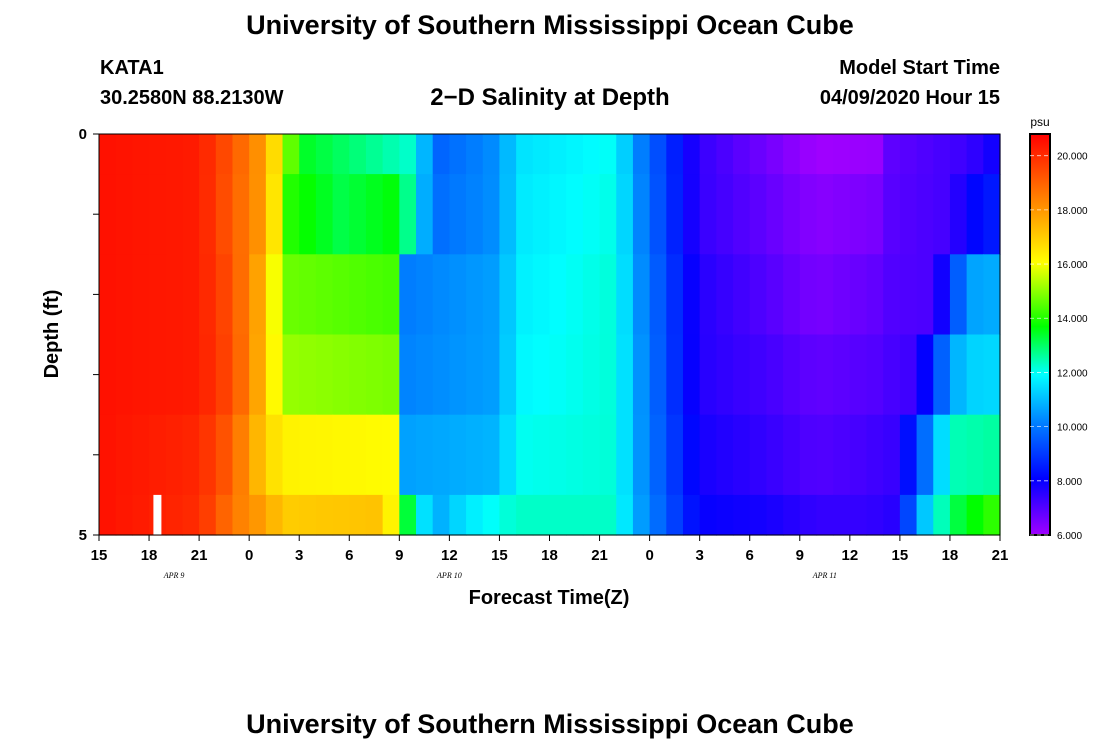 The height and width of the screenshot is (750, 1100). What do you see at coordinates (192, 98) in the screenshot?
I see `station-coordinates: 30.2580N 88.2130W` at bounding box center [192, 98].